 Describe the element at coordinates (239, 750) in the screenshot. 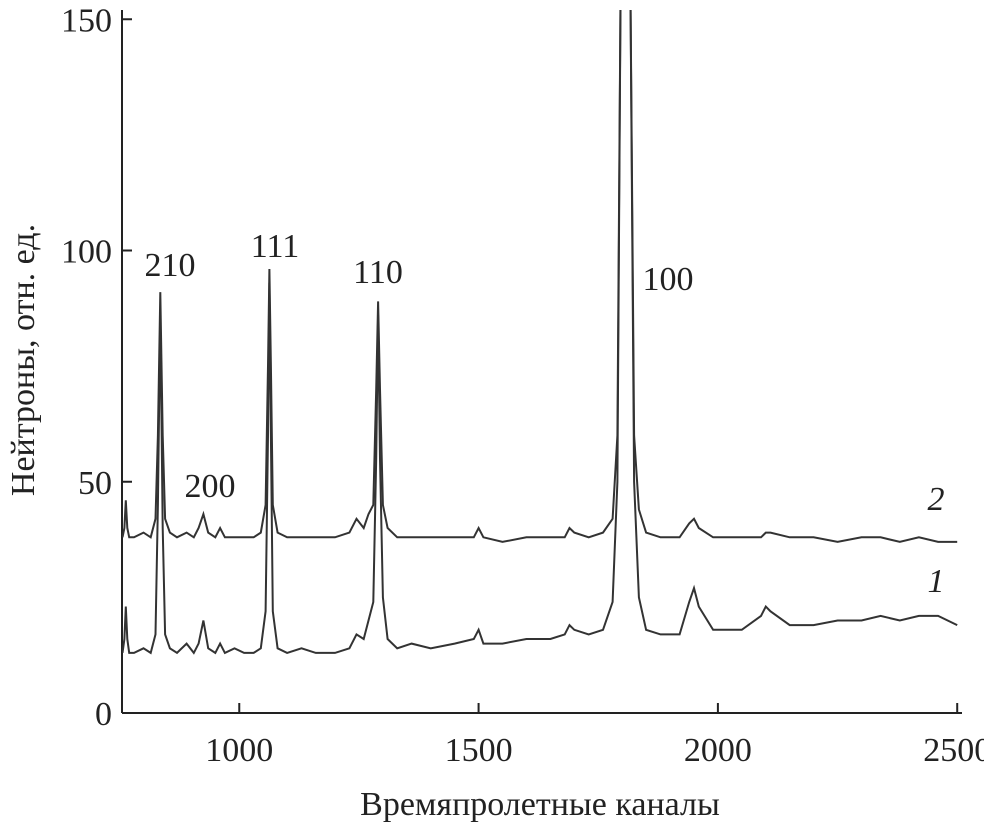

I see `x-tick-label: 1000` at that location.